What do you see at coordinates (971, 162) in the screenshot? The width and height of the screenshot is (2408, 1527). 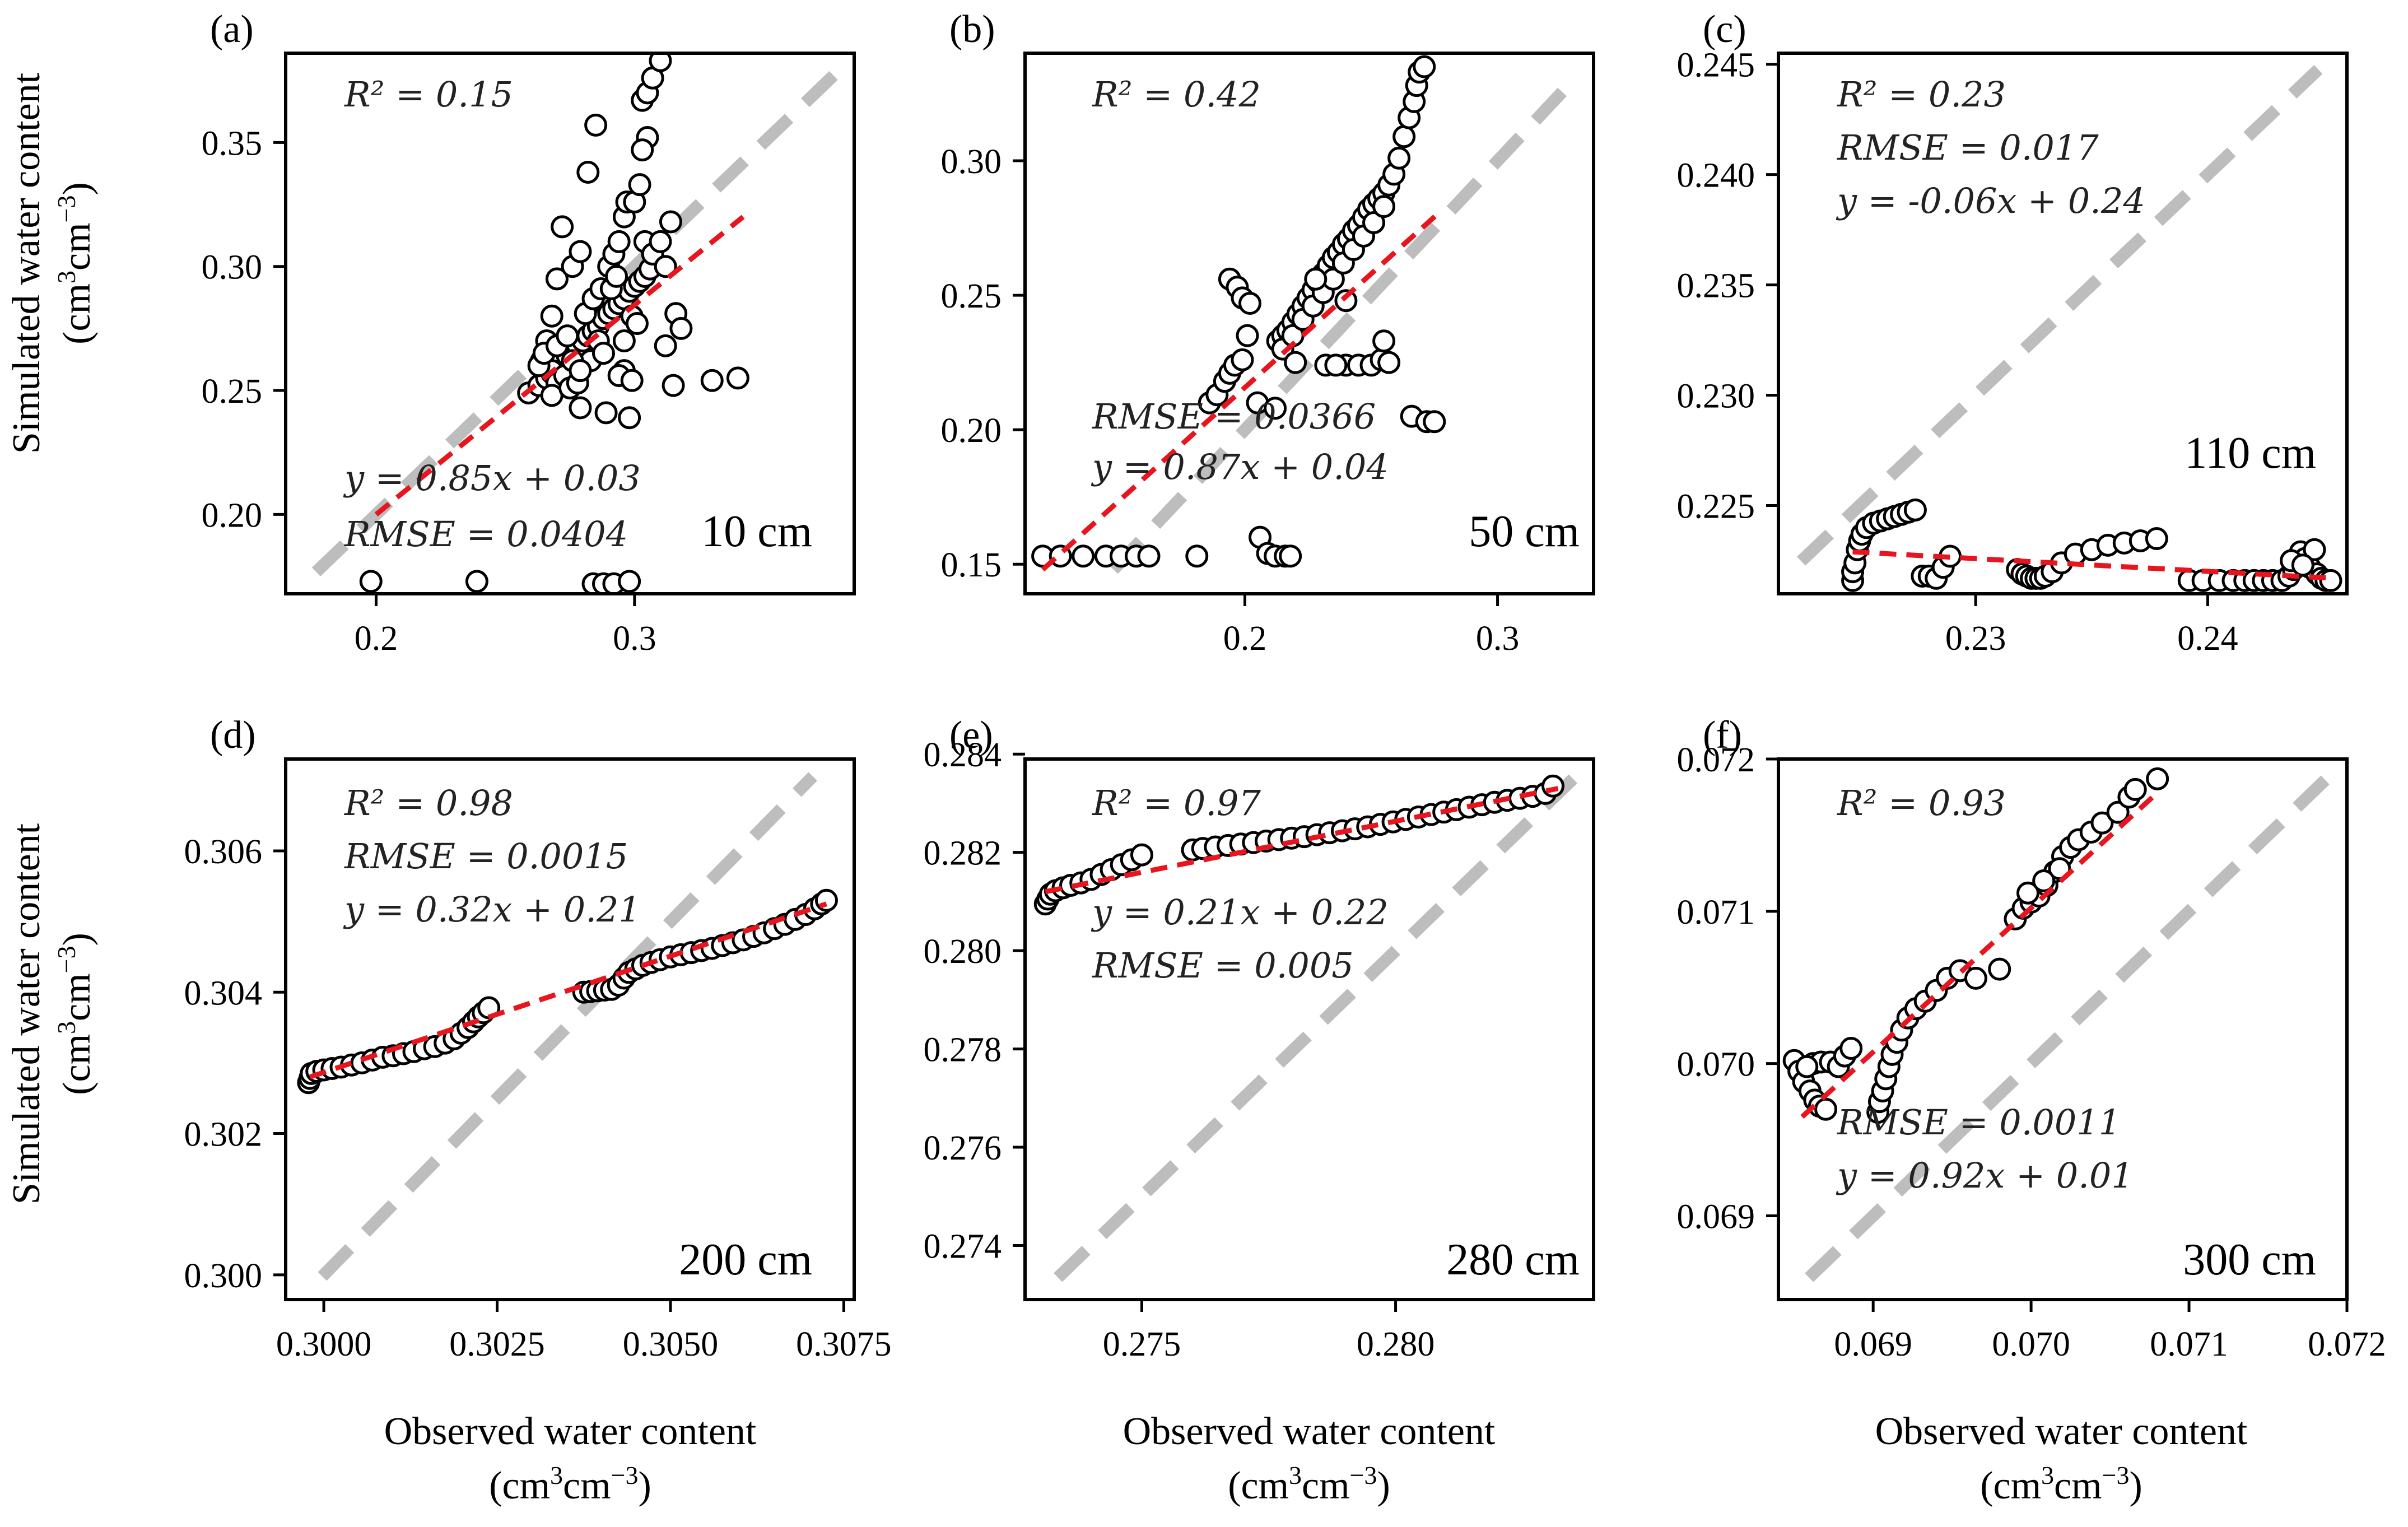 I see `y-tick-label: 0.30` at bounding box center [971, 162].